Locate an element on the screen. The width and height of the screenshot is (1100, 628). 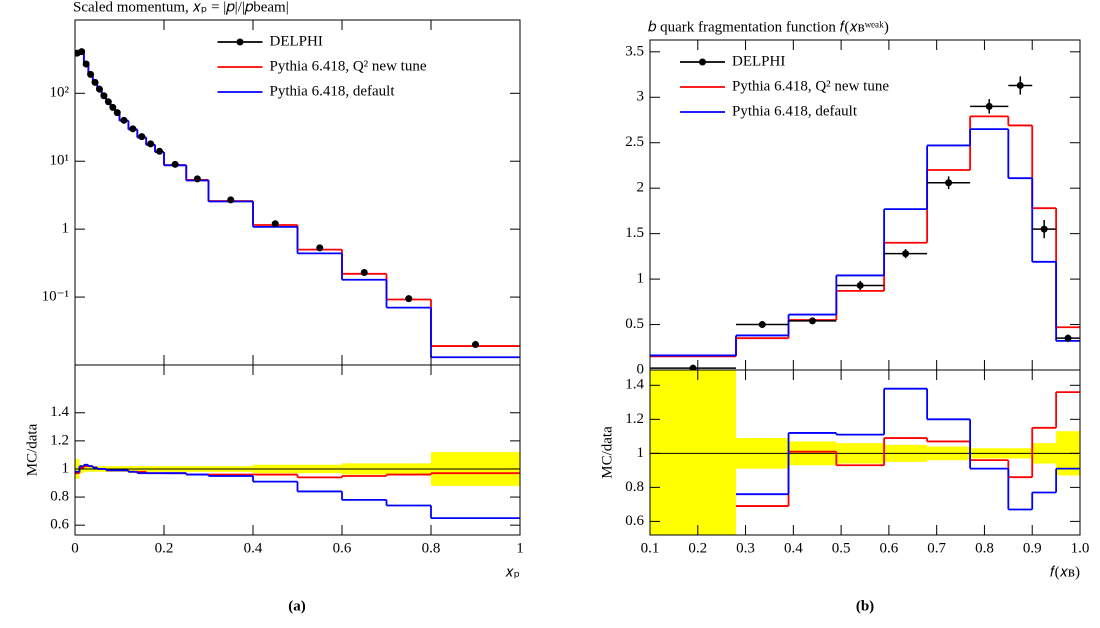
y-tick-label: 2.5 is located at coordinates (634, 142).